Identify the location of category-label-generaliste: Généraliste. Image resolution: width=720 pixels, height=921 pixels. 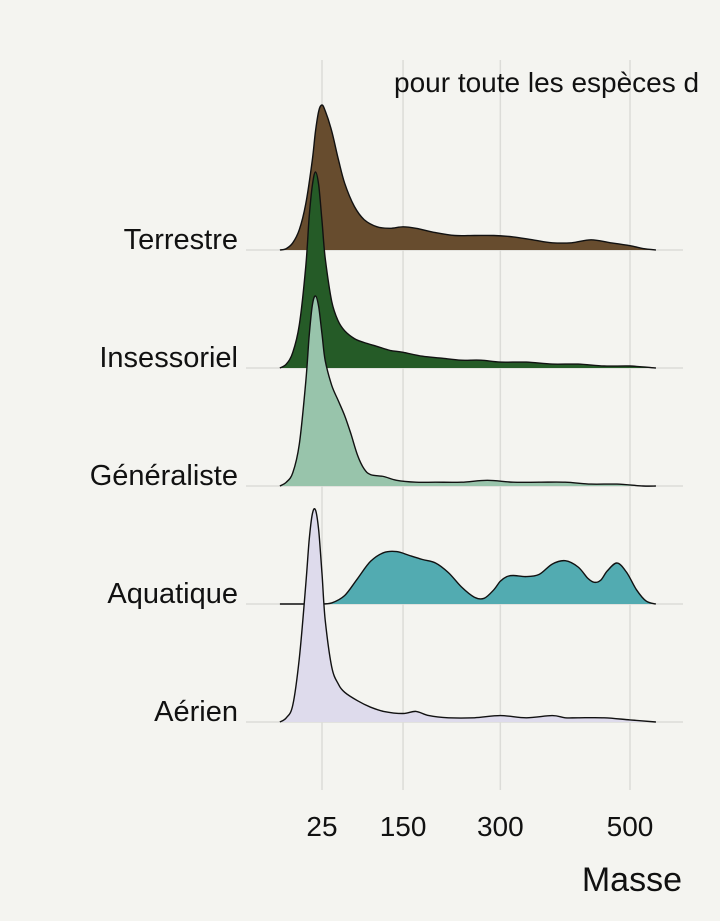
(164, 476).